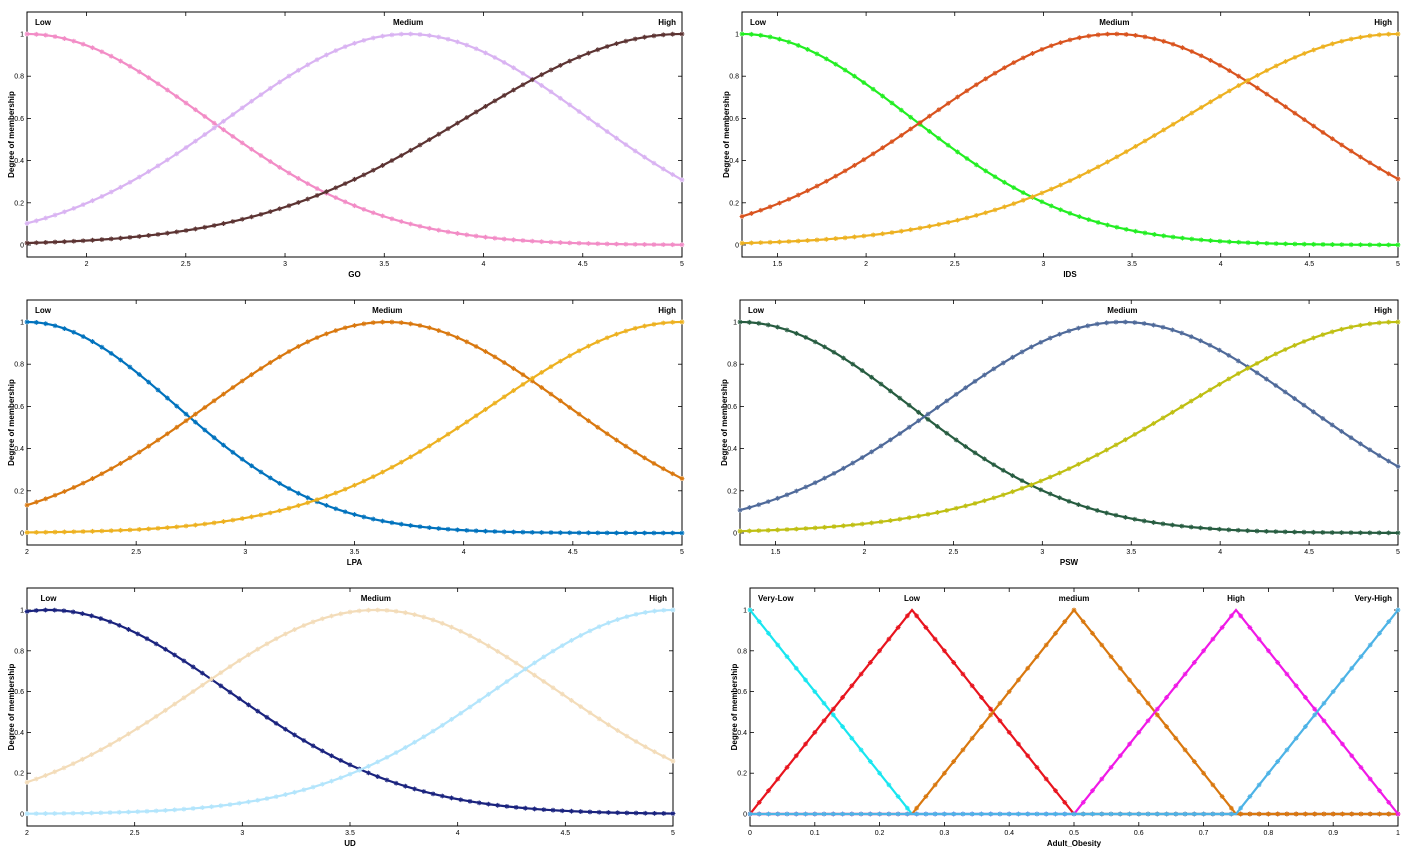 This screenshot has height=861, width=1410. I want to click on series-very-low, so click(1074, 712).